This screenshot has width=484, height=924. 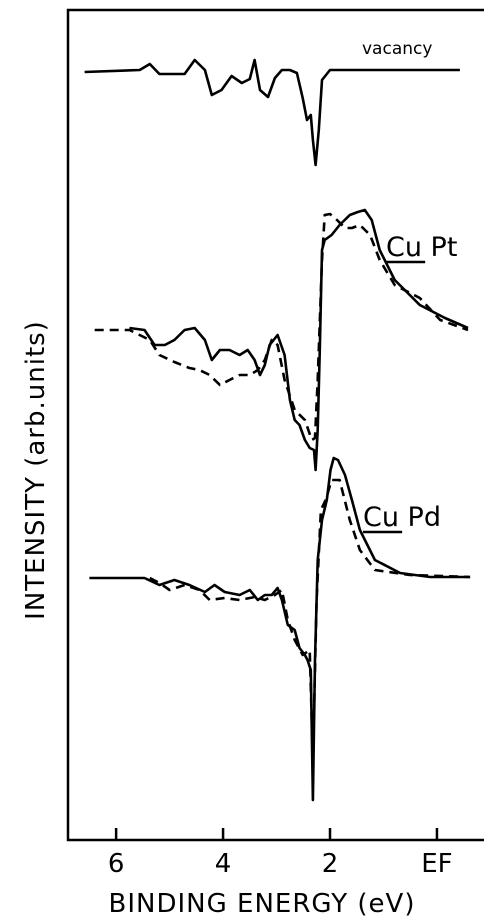 I want to click on x-tick-label: 4, so click(x=223, y=864).